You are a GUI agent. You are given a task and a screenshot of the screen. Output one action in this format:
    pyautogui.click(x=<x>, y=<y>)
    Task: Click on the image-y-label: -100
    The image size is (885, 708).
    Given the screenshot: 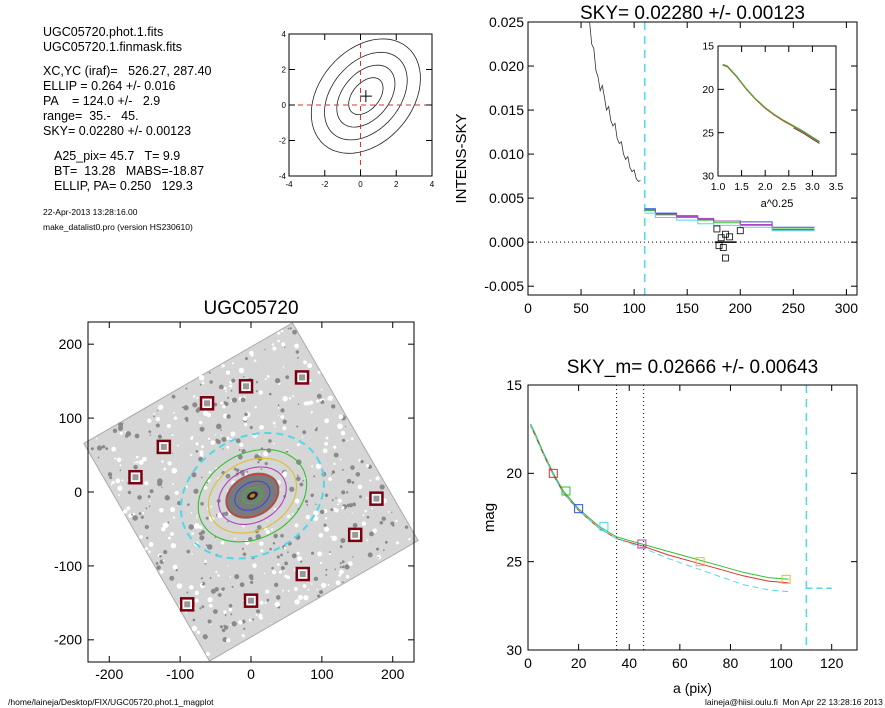 What is the action you would take?
    pyautogui.click(x=68, y=566)
    